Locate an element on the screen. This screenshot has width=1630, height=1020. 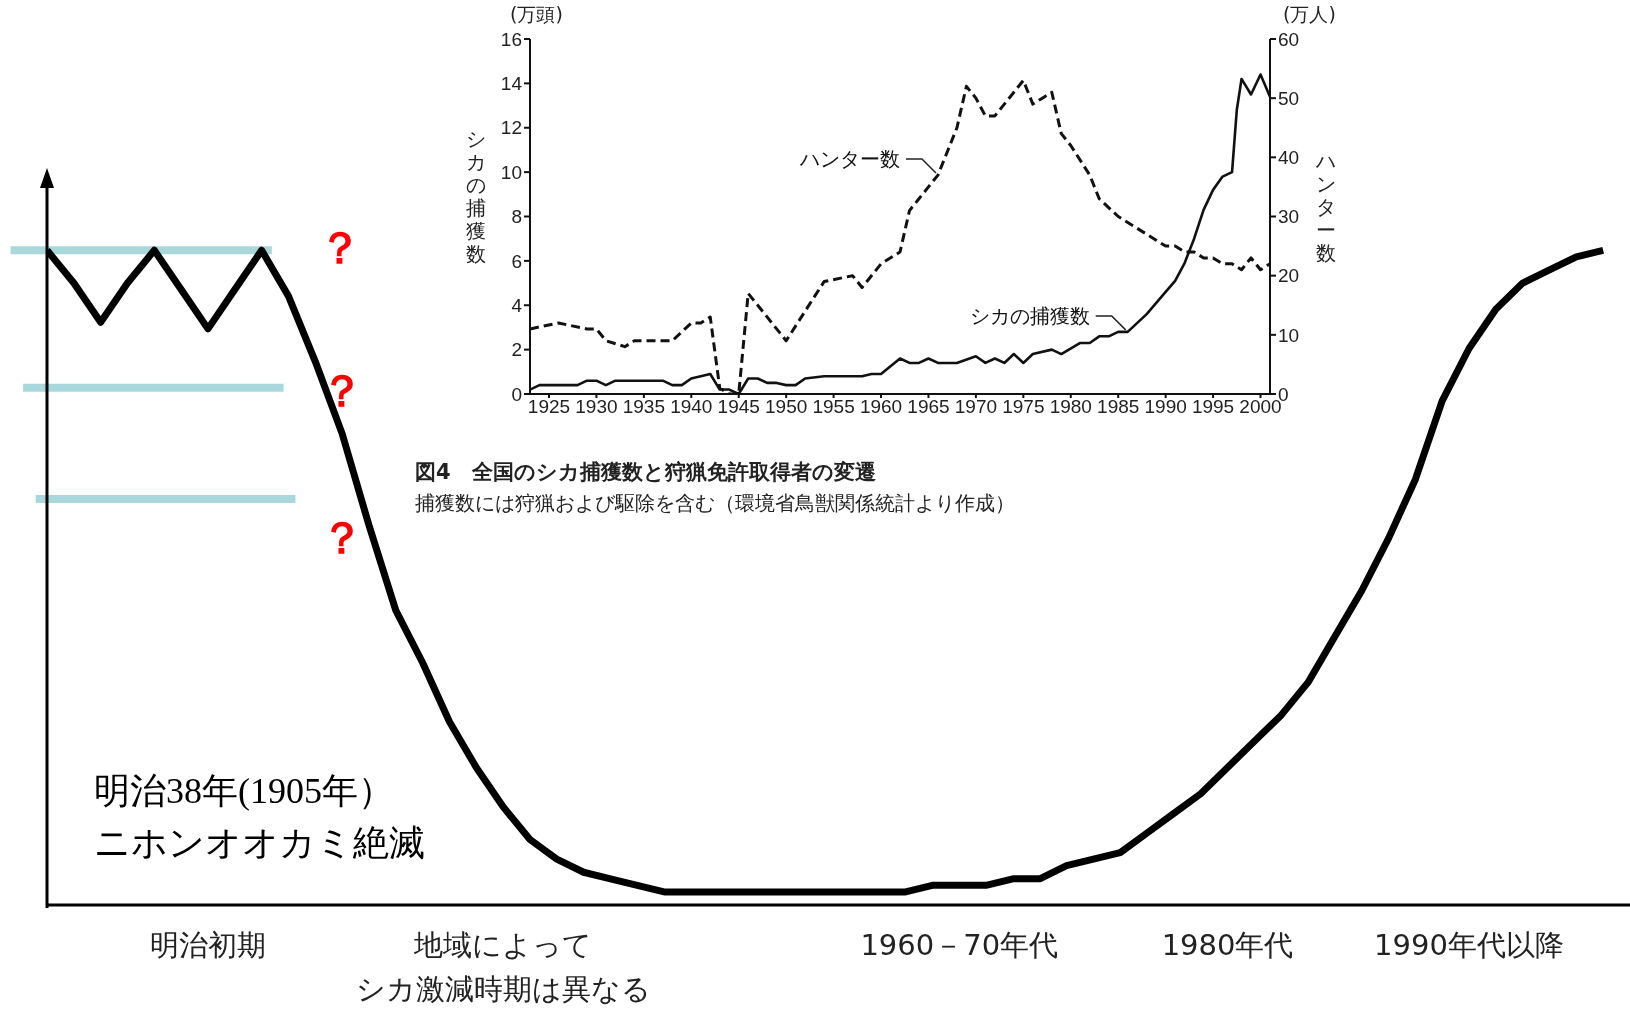
x-tick-label: 地域によってシカ激減時期は異なる is located at coordinates (503, 967).